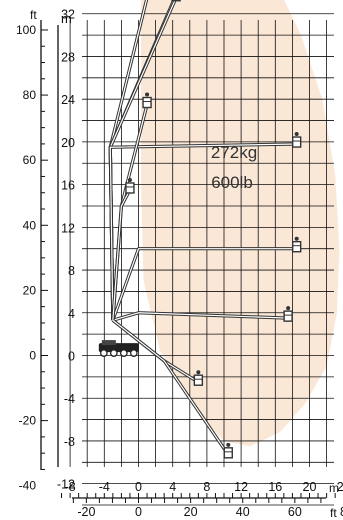 The image size is (343, 520). I want to click on x-tick-label-m: -4, so click(104, 487).